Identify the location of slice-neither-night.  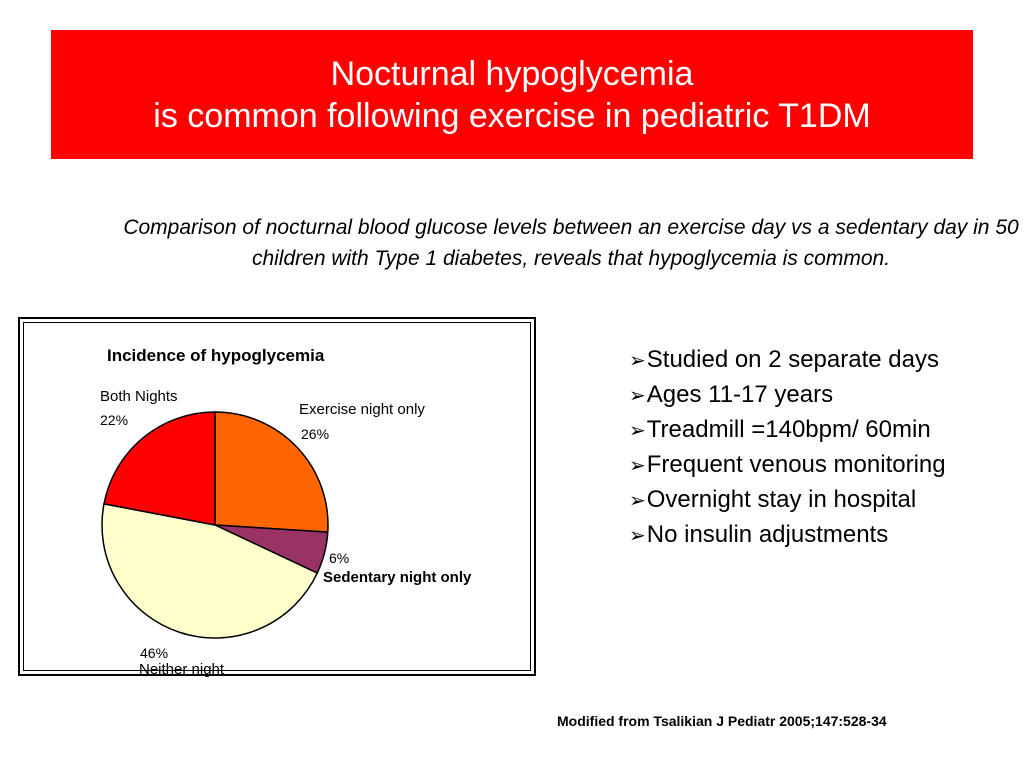
(210, 570).